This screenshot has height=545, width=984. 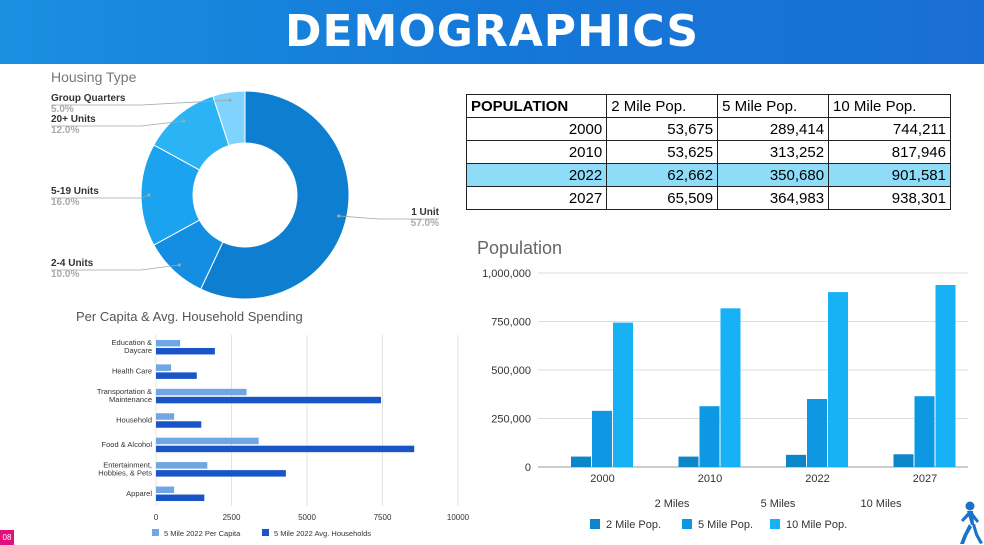 I want to click on table-row-highlighted: 2022 62,662 350,680 901,581, so click(x=708, y=175).